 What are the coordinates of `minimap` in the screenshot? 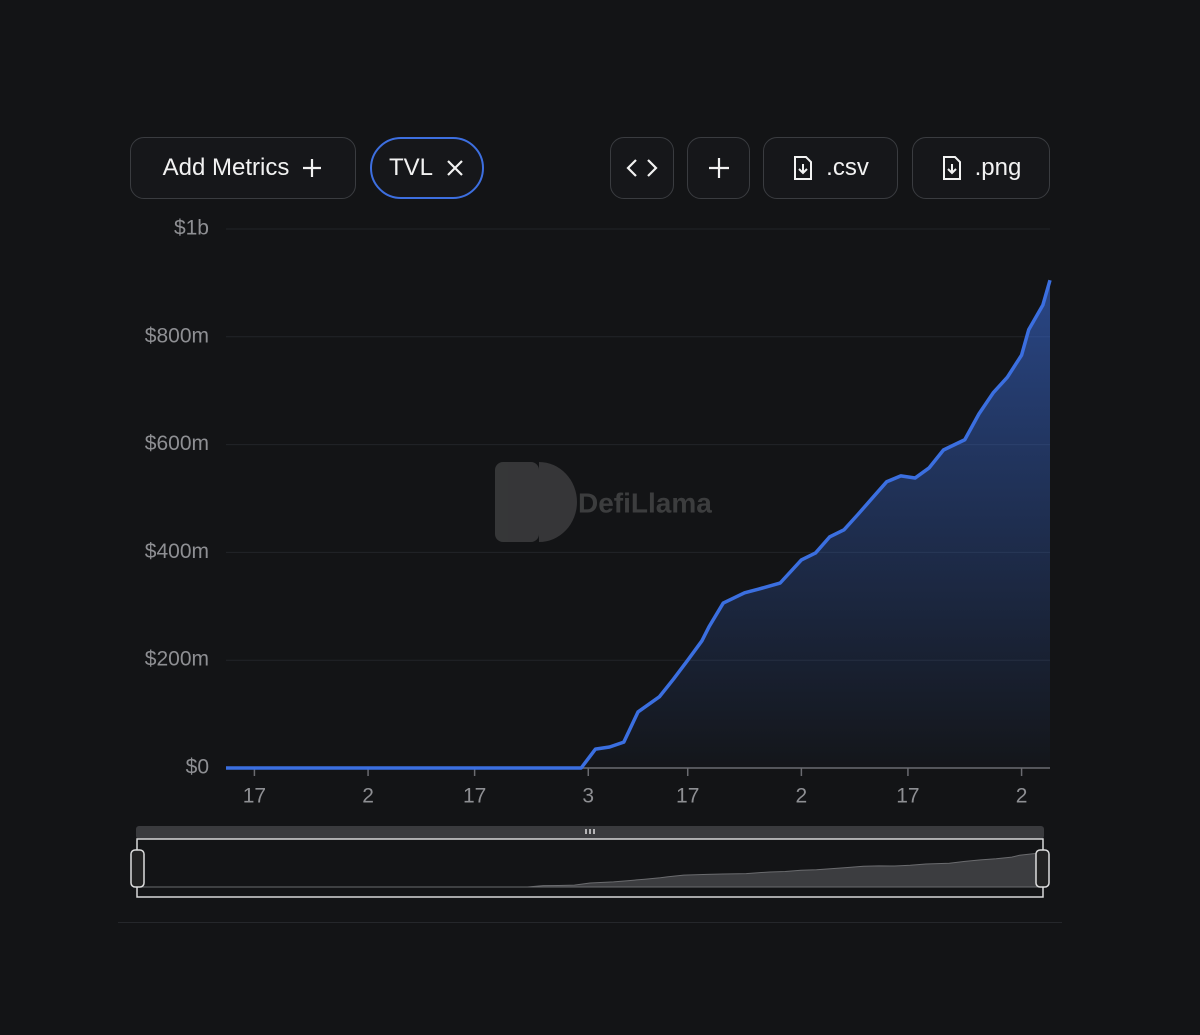 It's located at (590, 862).